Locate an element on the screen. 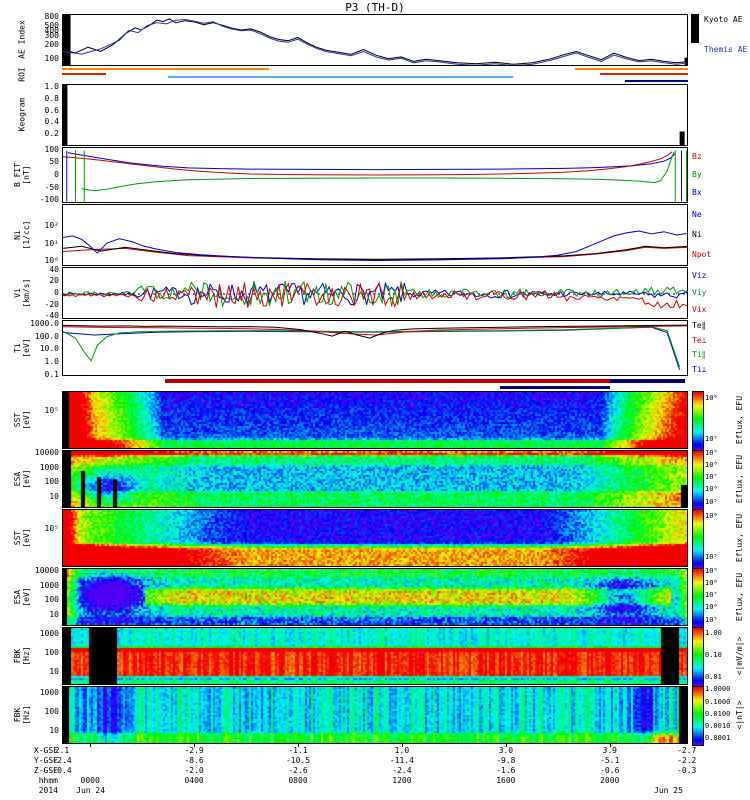  fbk_b-colorbar-tick: 0.0010 is located at coordinates (718, 726).